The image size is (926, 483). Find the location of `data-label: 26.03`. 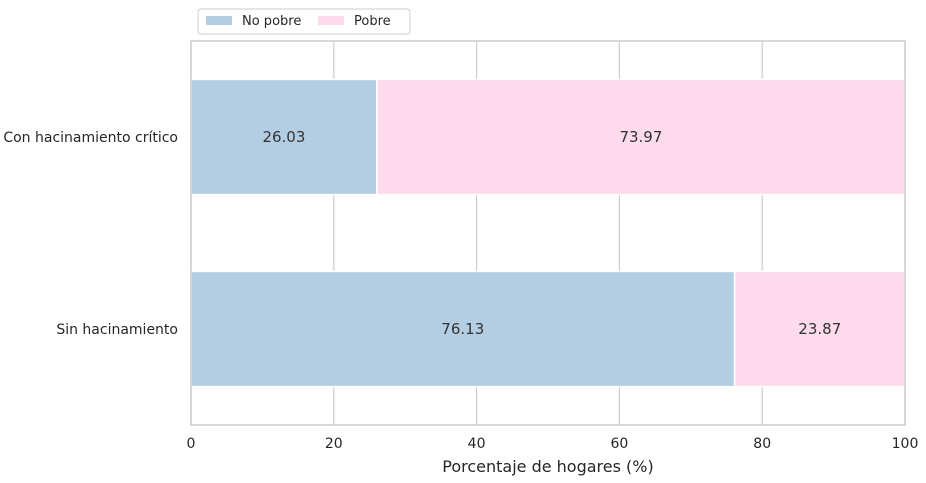

data-label: 26.03 is located at coordinates (283, 137).